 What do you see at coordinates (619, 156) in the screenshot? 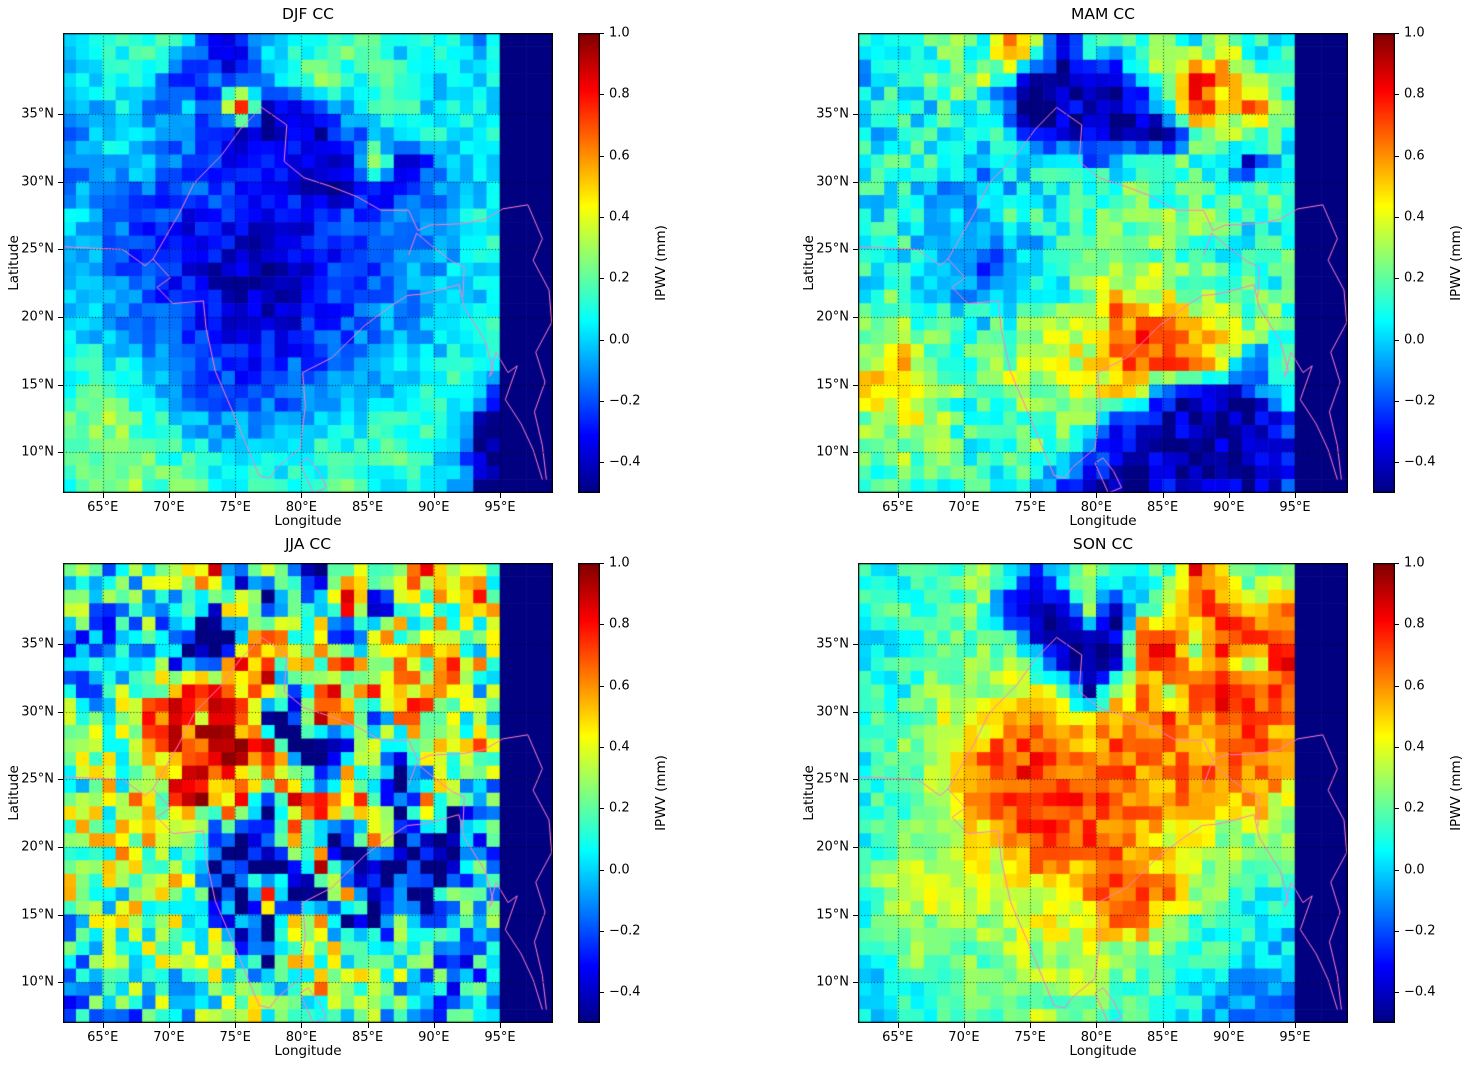
I see `colorbar-tick-label: 0.6` at bounding box center [619, 156].